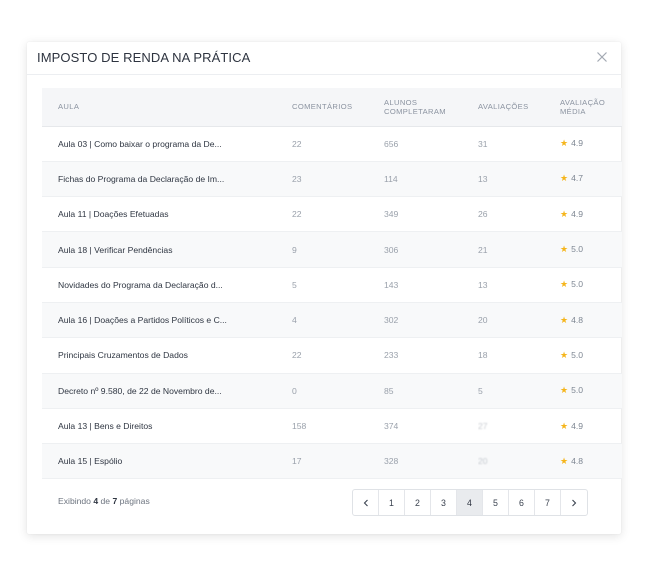 This screenshot has height=580, width=650. Describe the element at coordinates (522, 502) in the screenshot. I see `pagination-page-6: 6` at that location.